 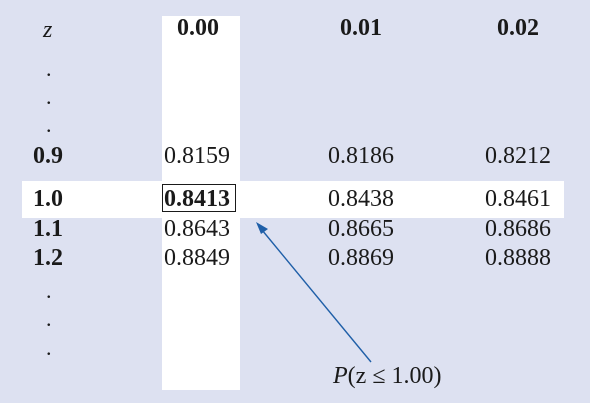 What do you see at coordinates (361, 199) in the screenshot?
I see `cell-1.0-0.01: 0.8438` at bounding box center [361, 199].